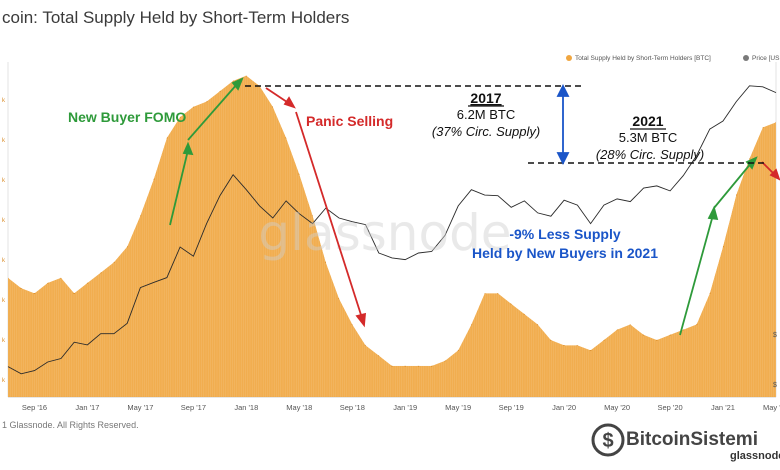  What do you see at coordinates (352, 407) in the screenshot?
I see `x-tick-label: Sep '18` at bounding box center [352, 407].